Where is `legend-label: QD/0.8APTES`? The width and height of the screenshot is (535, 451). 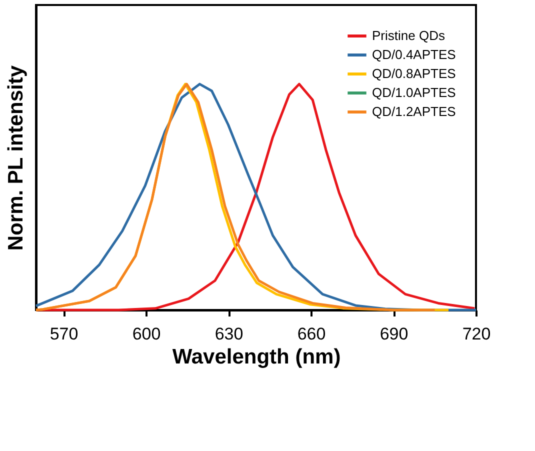
legend-label: QD/0.8APTES is located at coordinates (414, 73).